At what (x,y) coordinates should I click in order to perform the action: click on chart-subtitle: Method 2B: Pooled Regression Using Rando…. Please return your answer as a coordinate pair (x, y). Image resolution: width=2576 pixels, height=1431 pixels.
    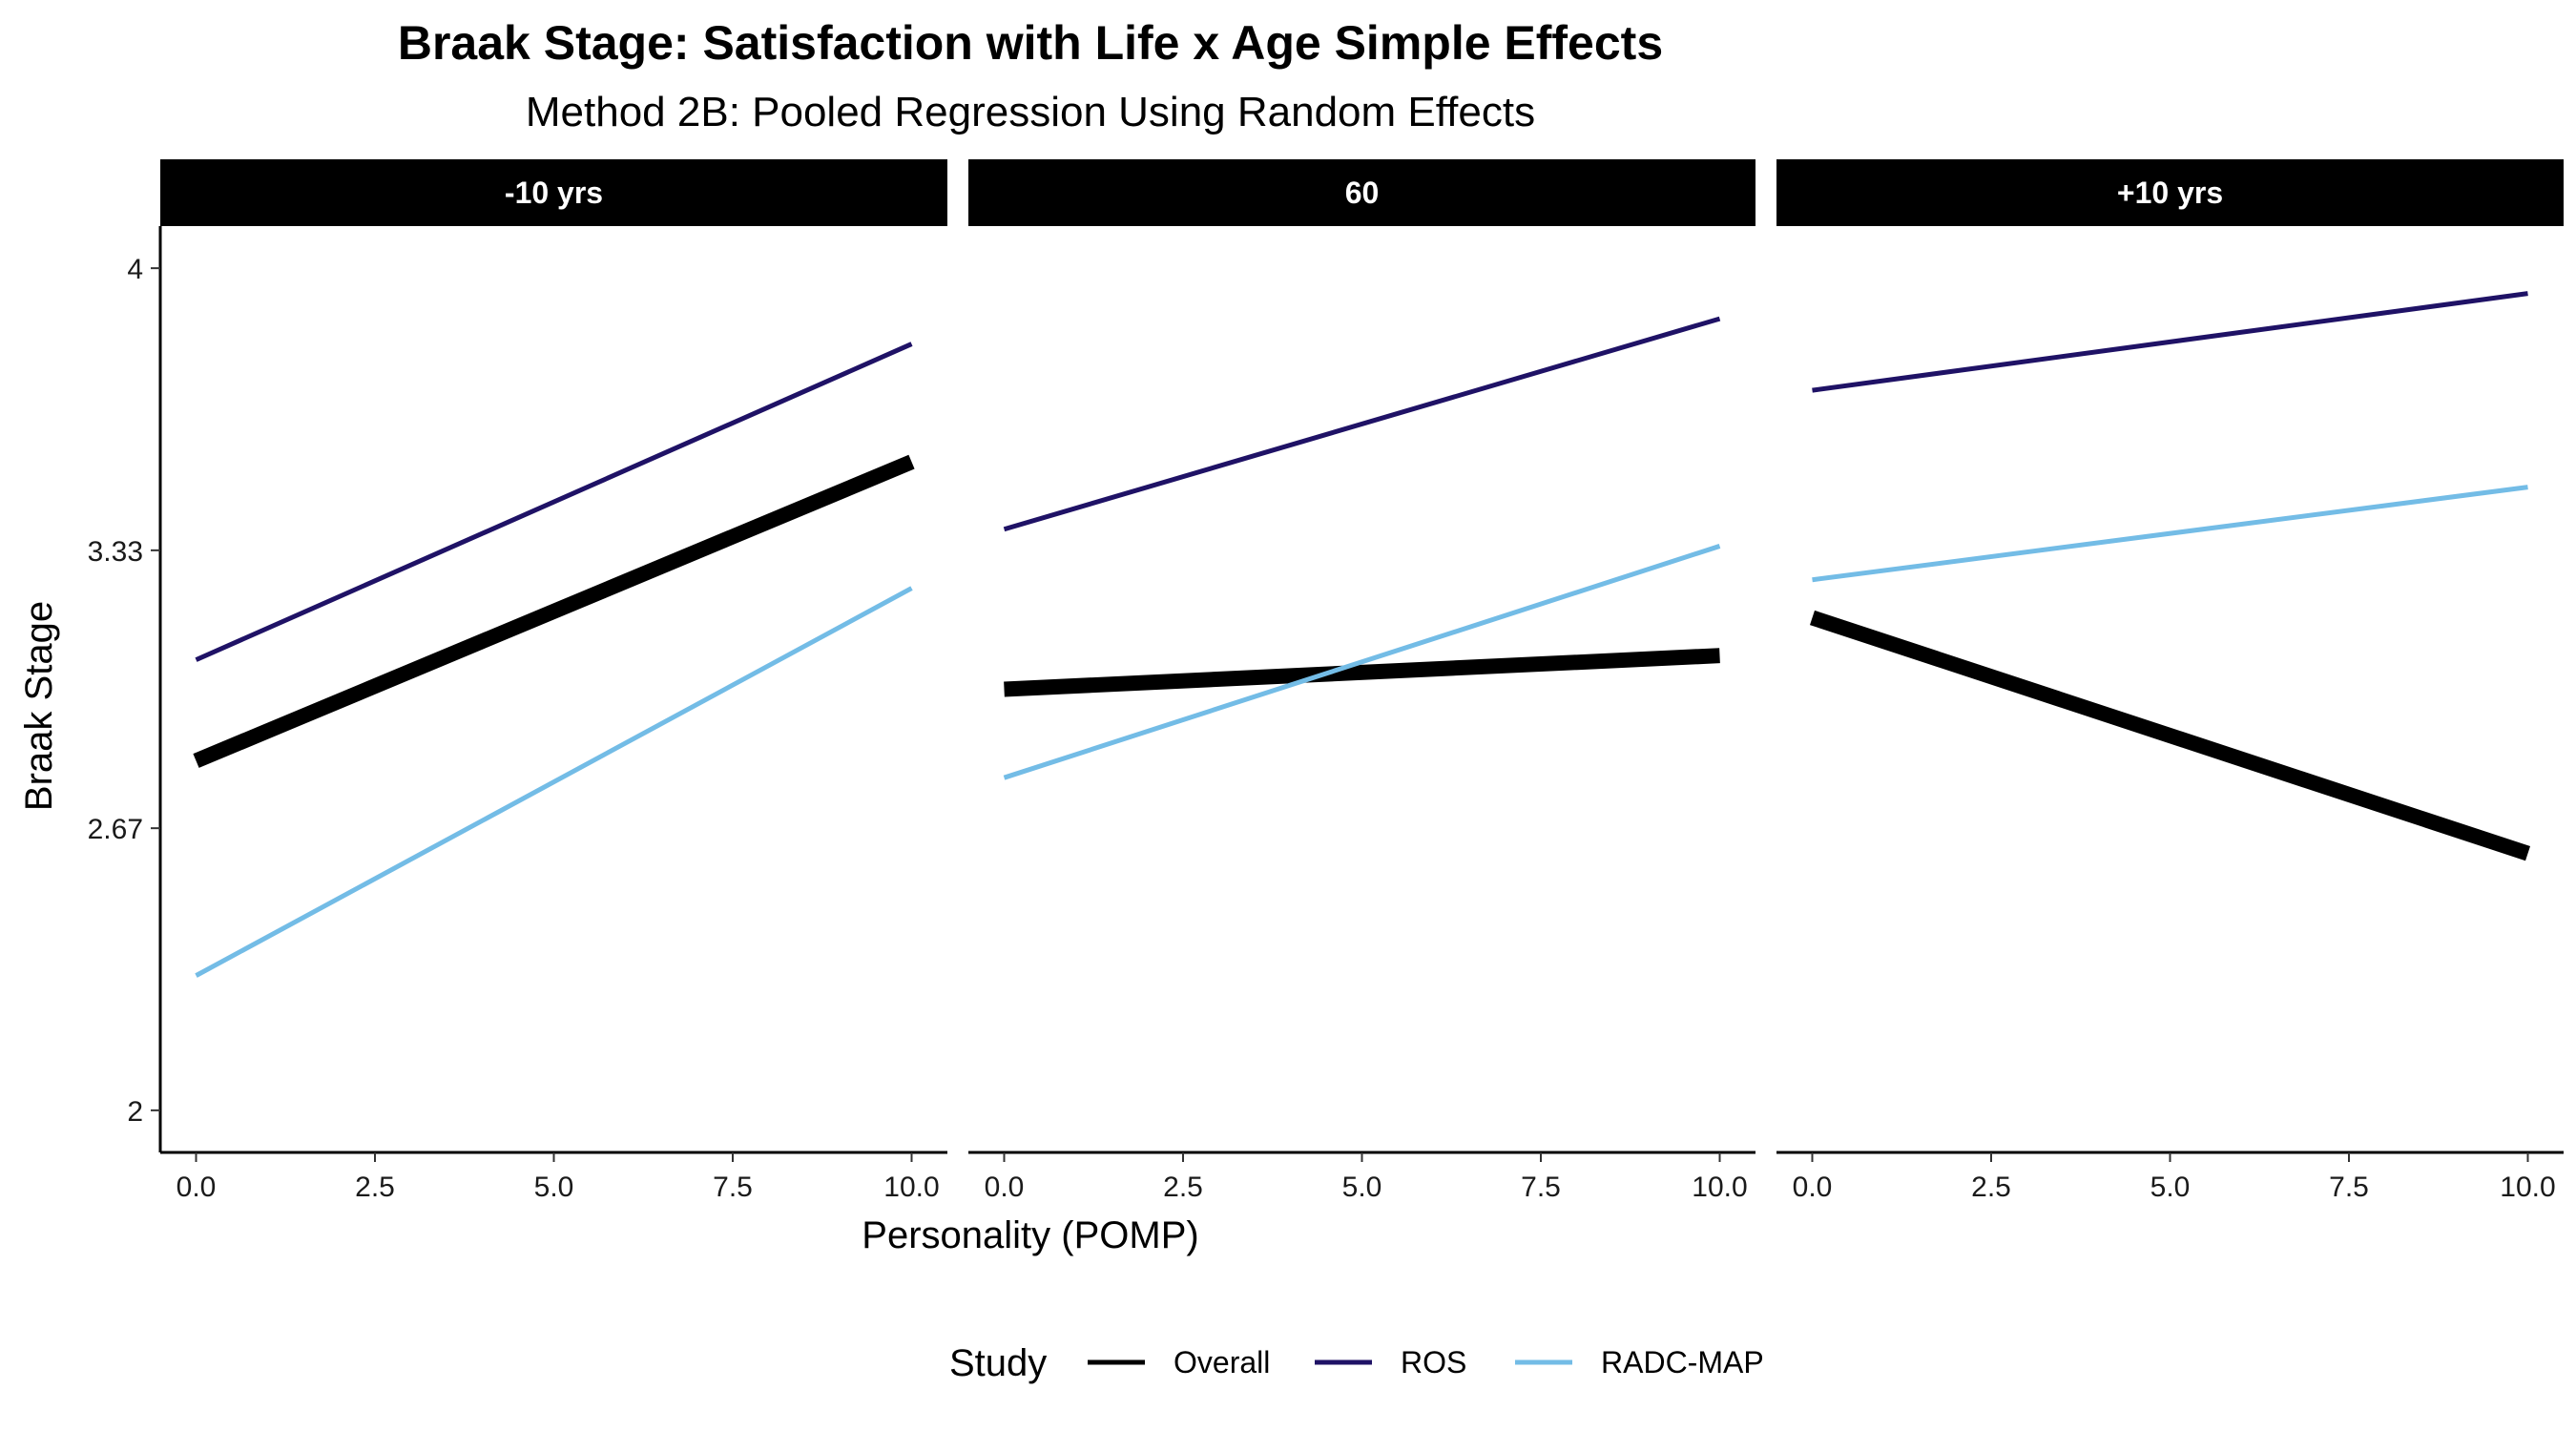
    Looking at the image, I should click on (1030, 112).